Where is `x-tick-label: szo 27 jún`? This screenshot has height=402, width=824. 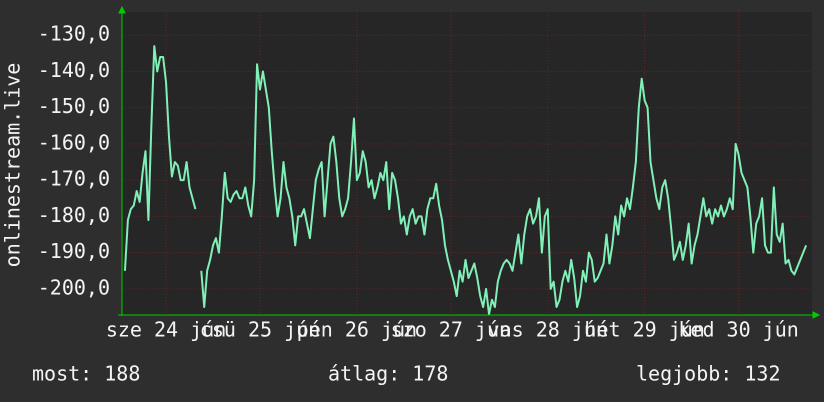 x-tick-label: szo 27 jún is located at coordinates (451, 330).